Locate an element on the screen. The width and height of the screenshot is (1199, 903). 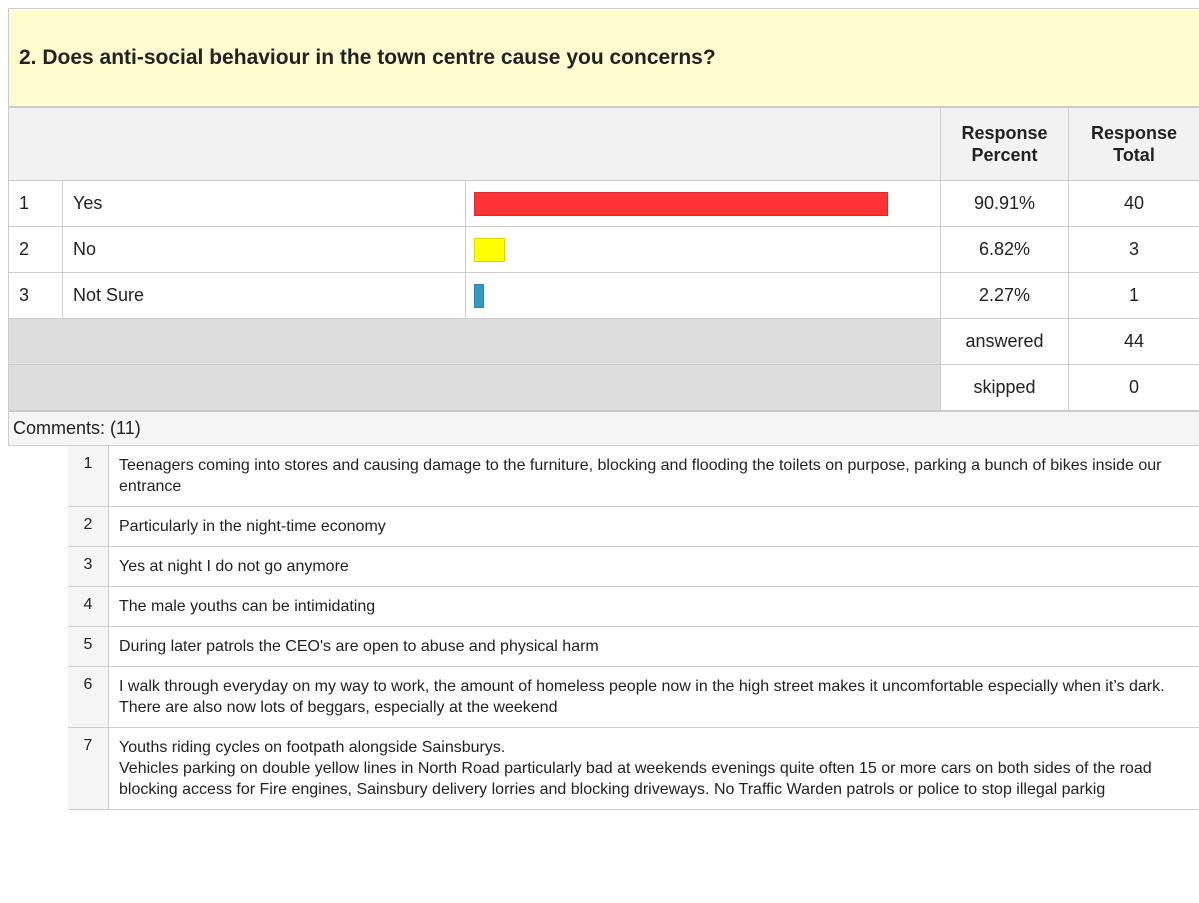
answer-label: Yes is located at coordinates (264, 203).